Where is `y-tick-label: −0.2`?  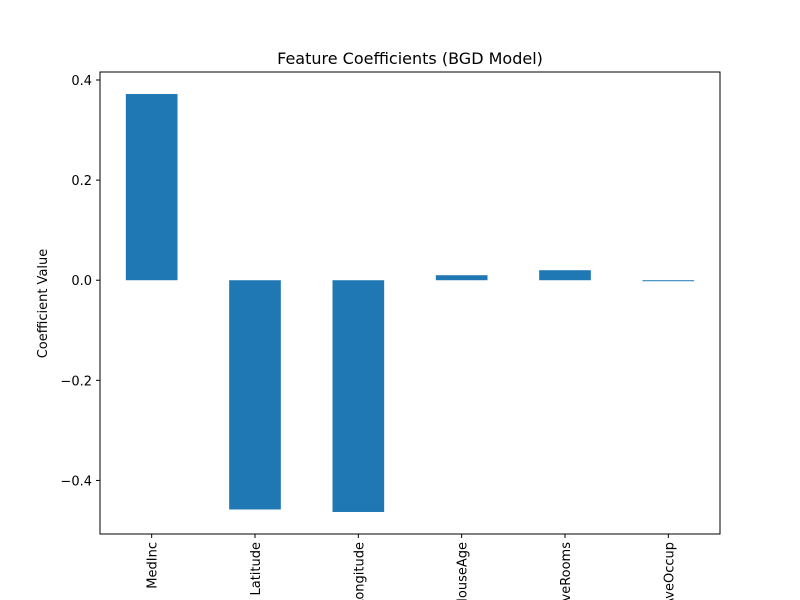
y-tick-label: −0.2 is located at coordinates (76, 381).